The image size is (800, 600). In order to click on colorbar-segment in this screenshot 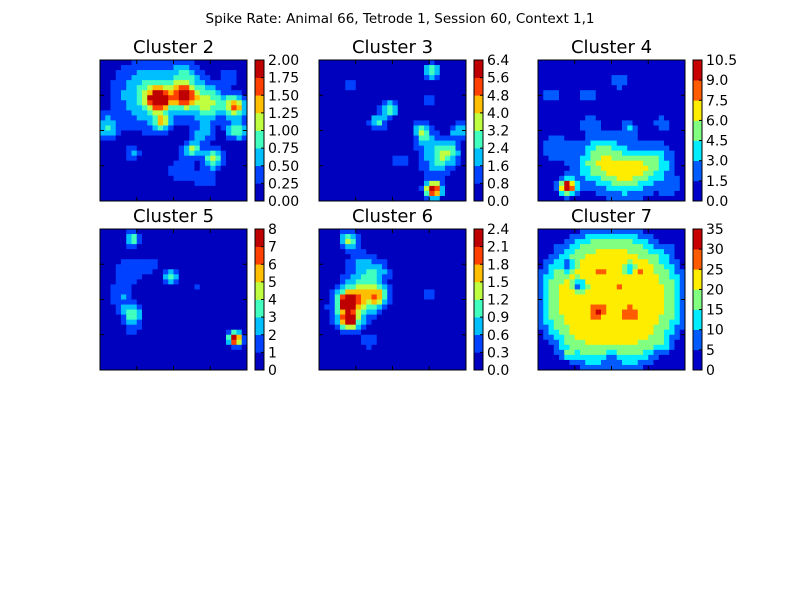, I will do `click(697, 340)`.